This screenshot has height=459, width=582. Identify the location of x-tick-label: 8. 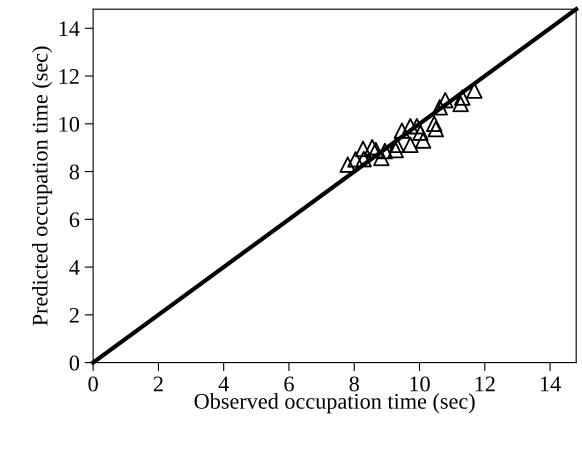
(354, 384).